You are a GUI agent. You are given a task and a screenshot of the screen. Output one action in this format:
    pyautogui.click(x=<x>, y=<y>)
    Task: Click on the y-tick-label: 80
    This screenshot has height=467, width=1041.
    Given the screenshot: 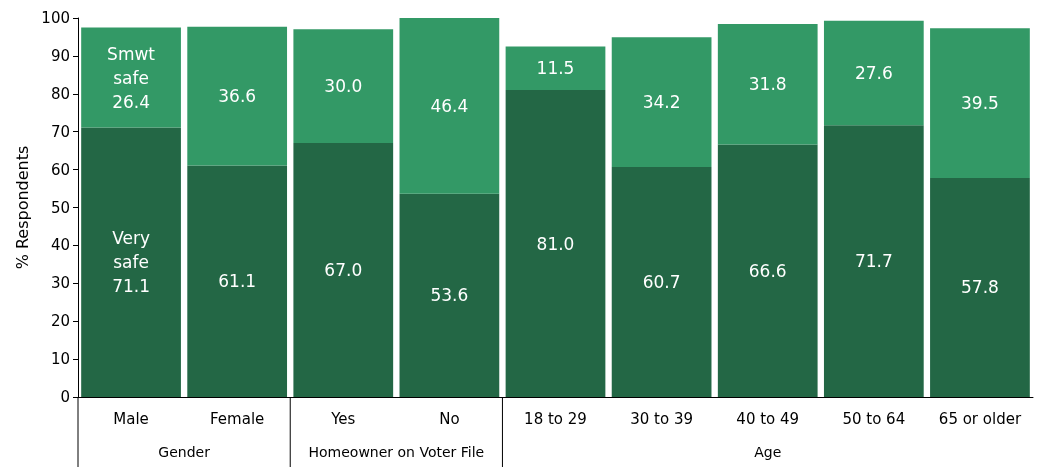 What is the action you would take?
    pyautogui.click(x=60, y=93)
    